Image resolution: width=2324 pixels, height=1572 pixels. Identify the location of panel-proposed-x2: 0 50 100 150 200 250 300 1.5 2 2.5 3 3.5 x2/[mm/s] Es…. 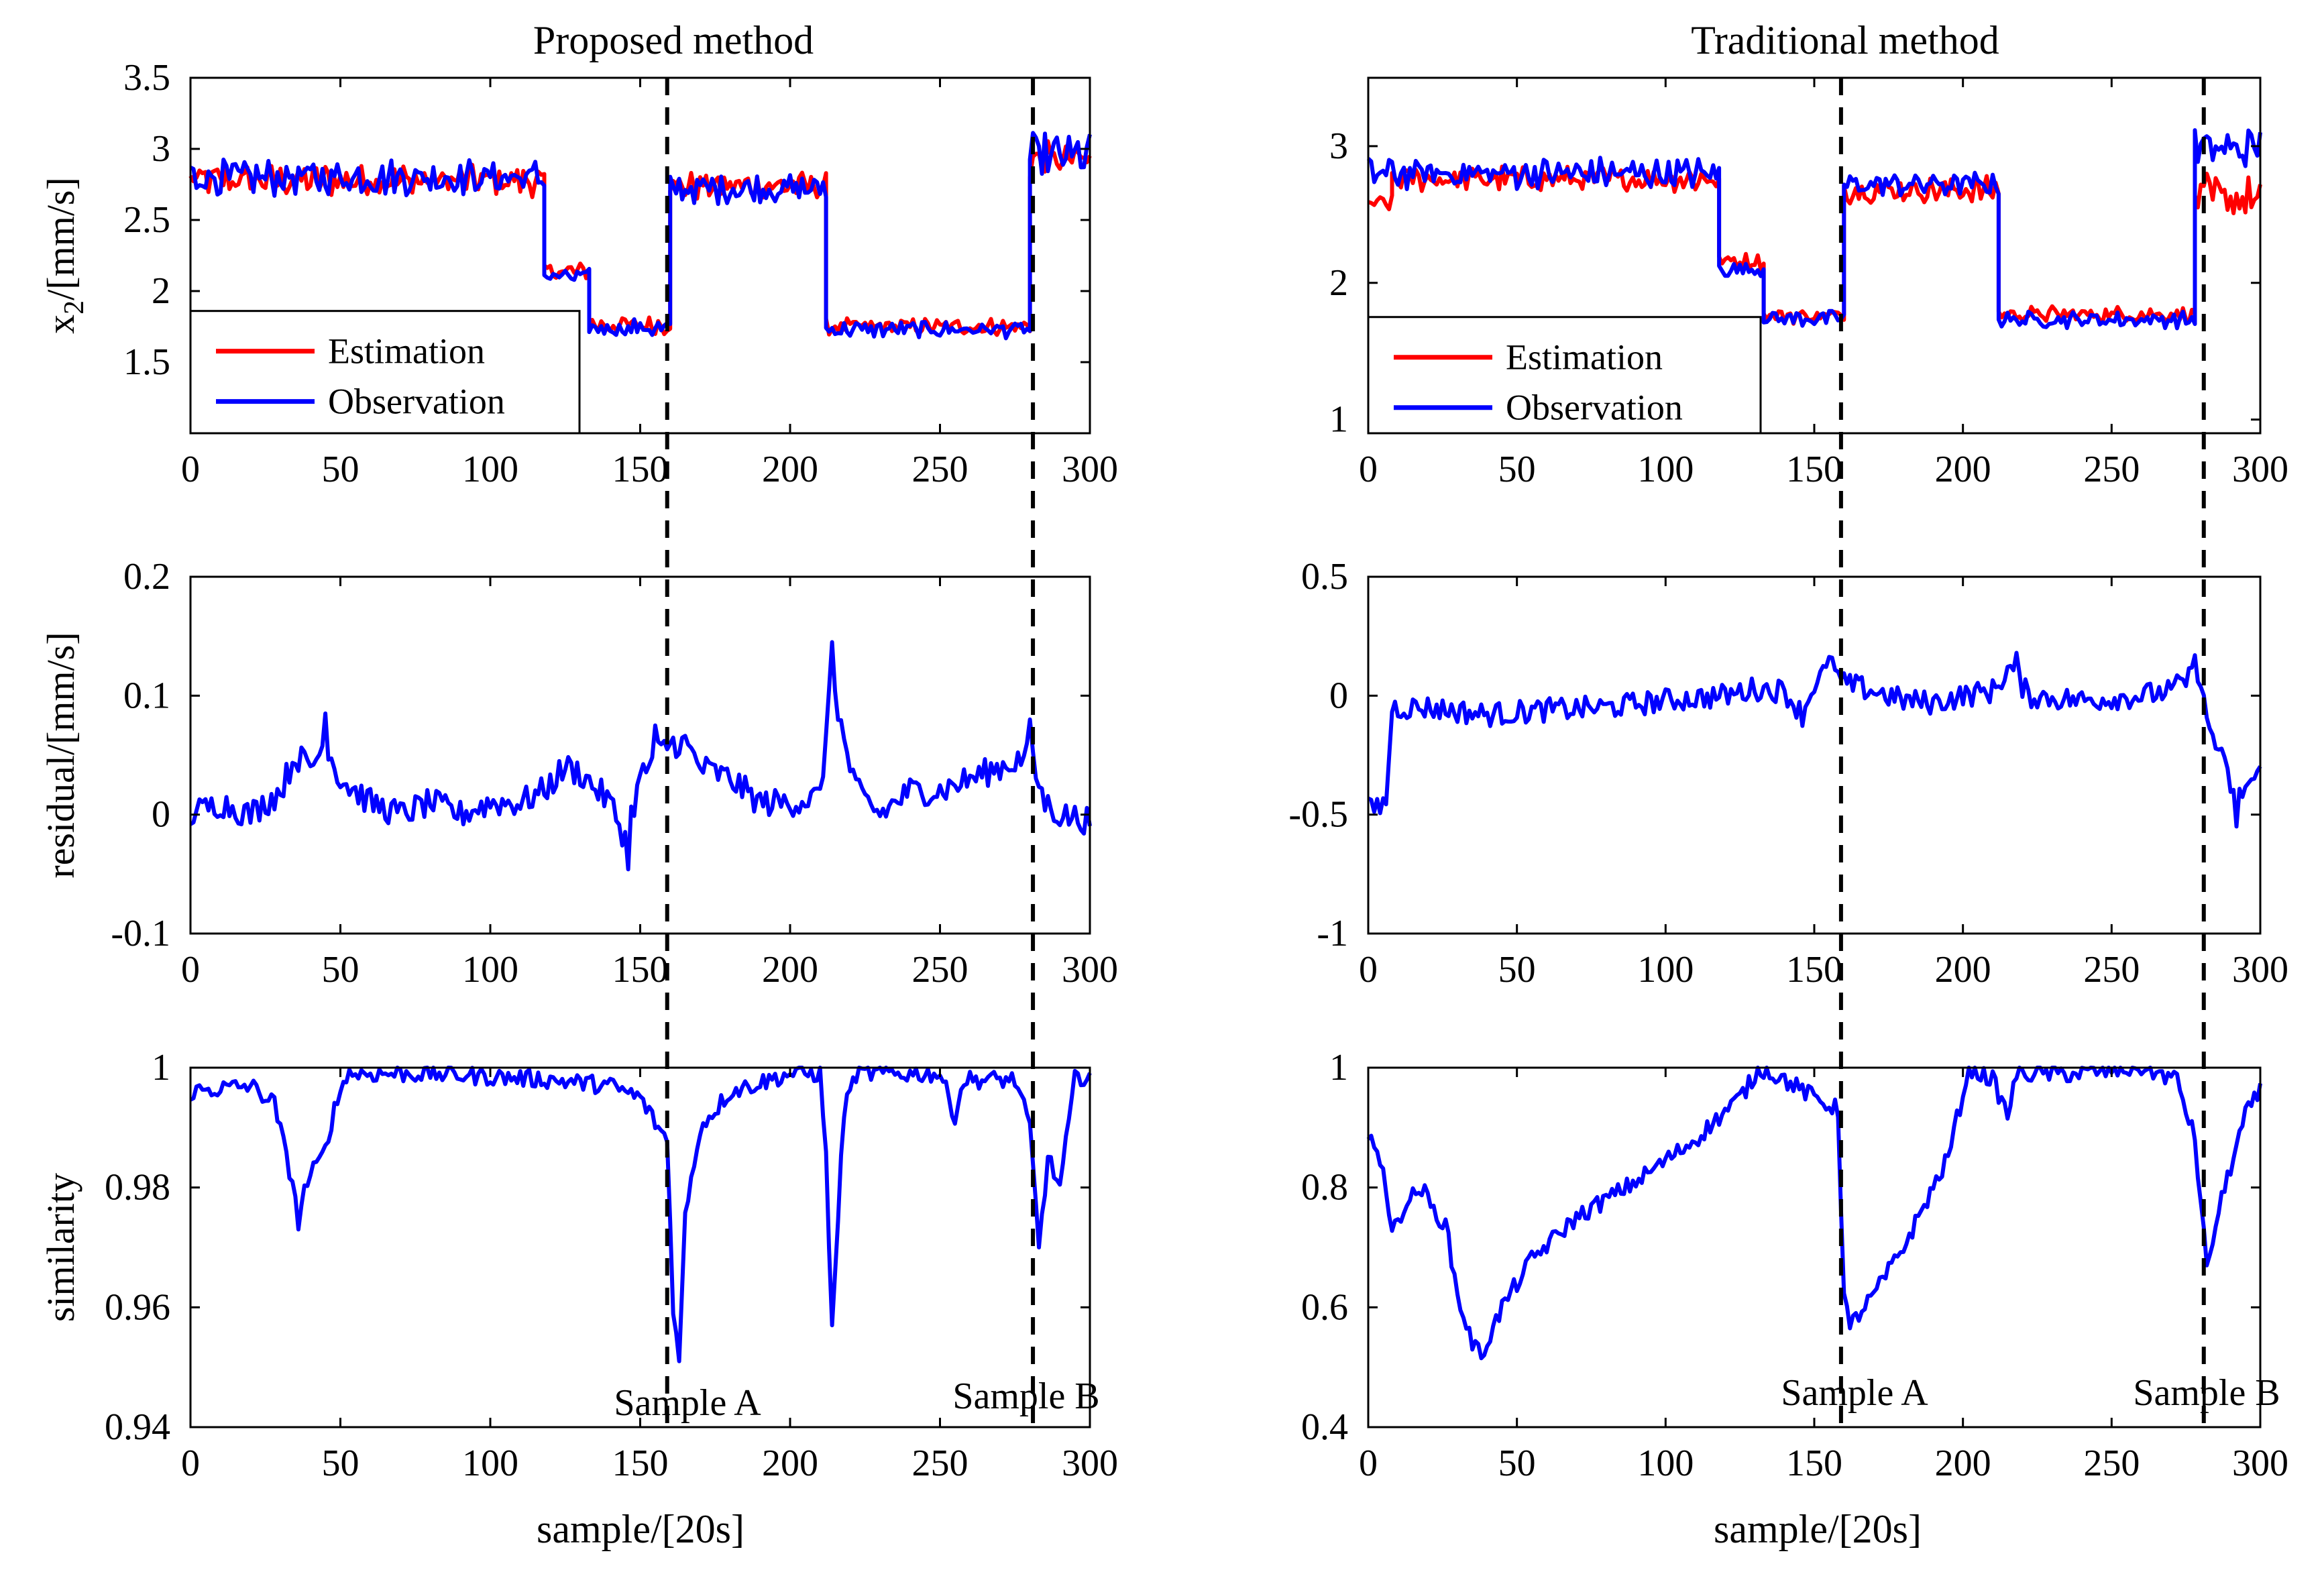
(578, 273).